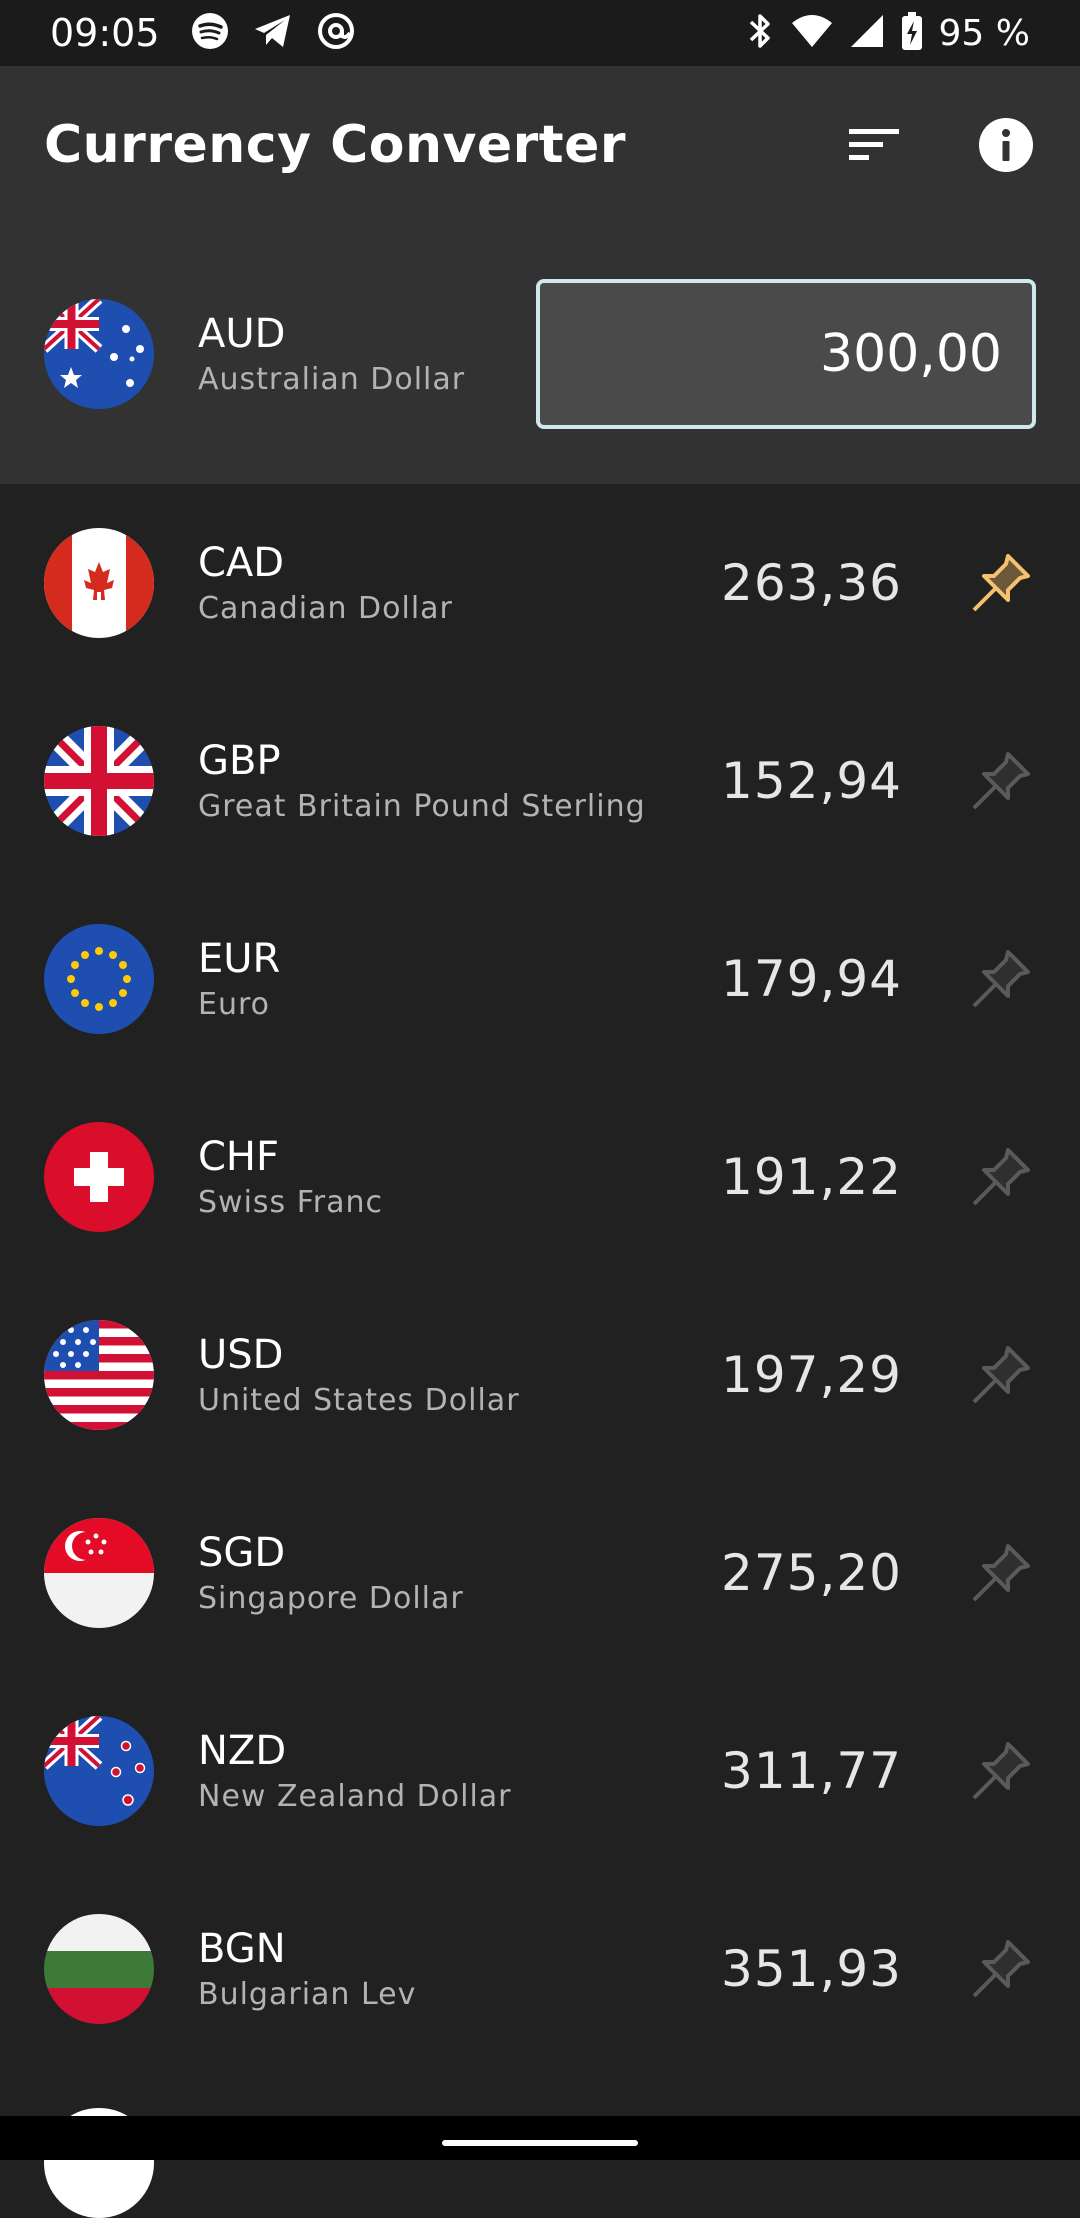 The image size is (1080, 2218). What do you see at coordinates (540, 1375) in the screenshot?
I see `currency-row-usd: USD United States Dollar 197,29` at bounding box center [540, 1375].